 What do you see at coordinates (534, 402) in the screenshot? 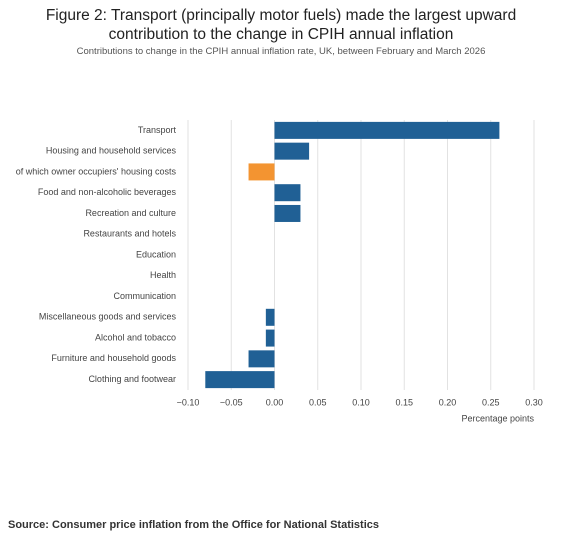
I see `x-tick-label: 0.30` at bounding box center [534, 402].